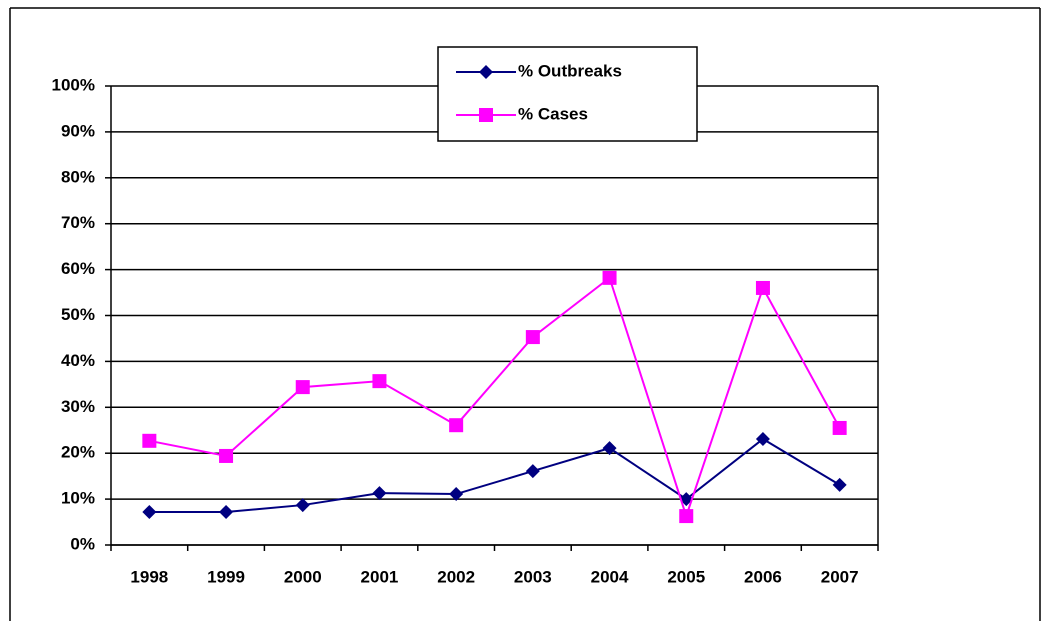  I want to click on y-tick-label: 20%, so click(78, 452).